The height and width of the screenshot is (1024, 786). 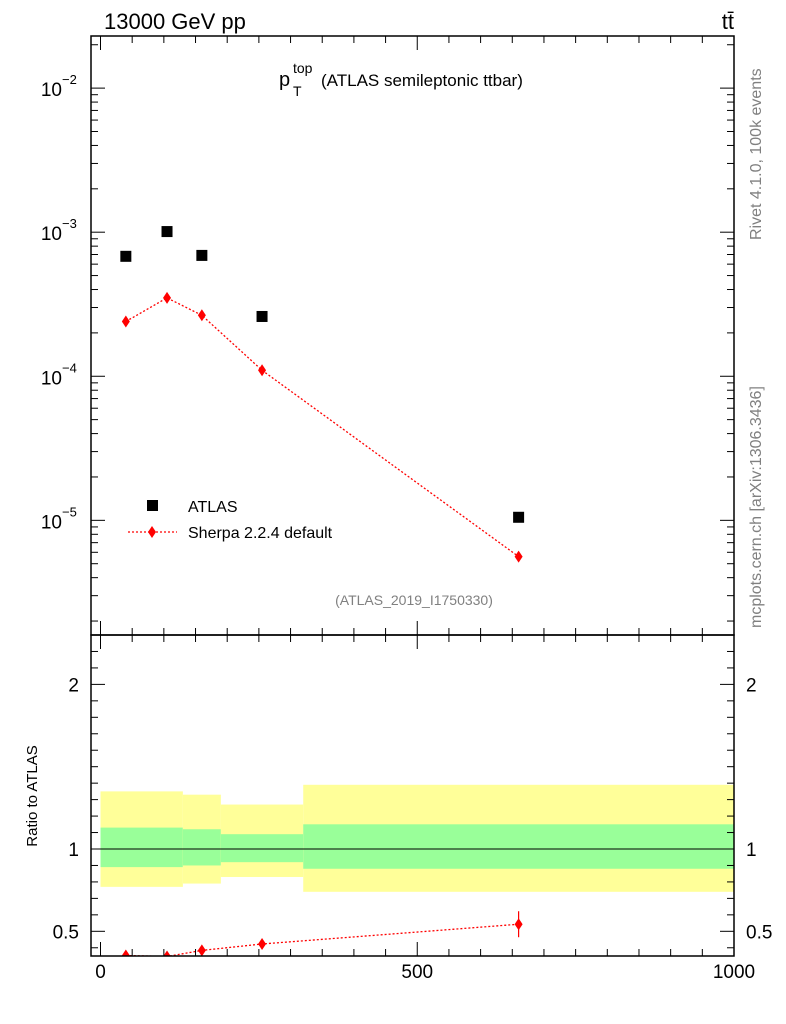 I want to click on ratio-y-tick-label-right: 1, so click(x=751, y=850).